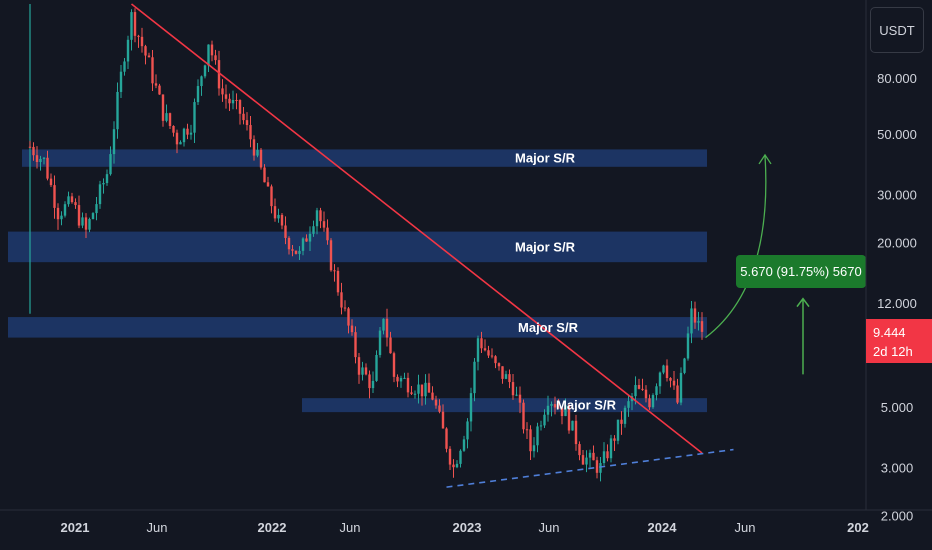 This screenshot has width=932, height=550. What do you see at coordinates (801, 315) in the screenshot?
I see `measurement-tool: 5.670 (91.75%) 5670` at bounding box center [801, 315].